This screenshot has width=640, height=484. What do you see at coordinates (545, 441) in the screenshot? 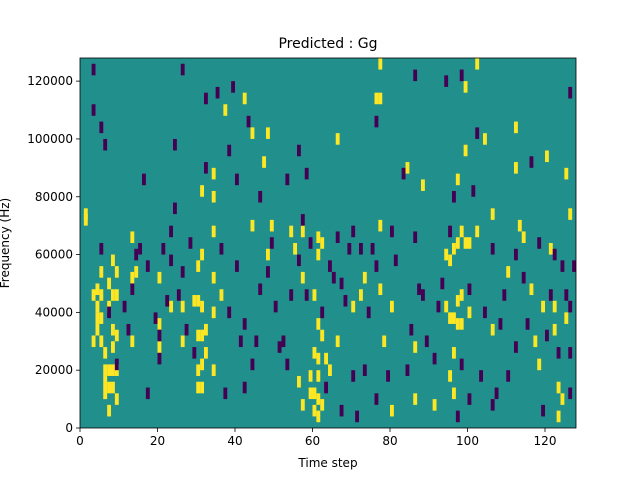
I see `x-tick-label: 120` at bounding box center [545, 441].